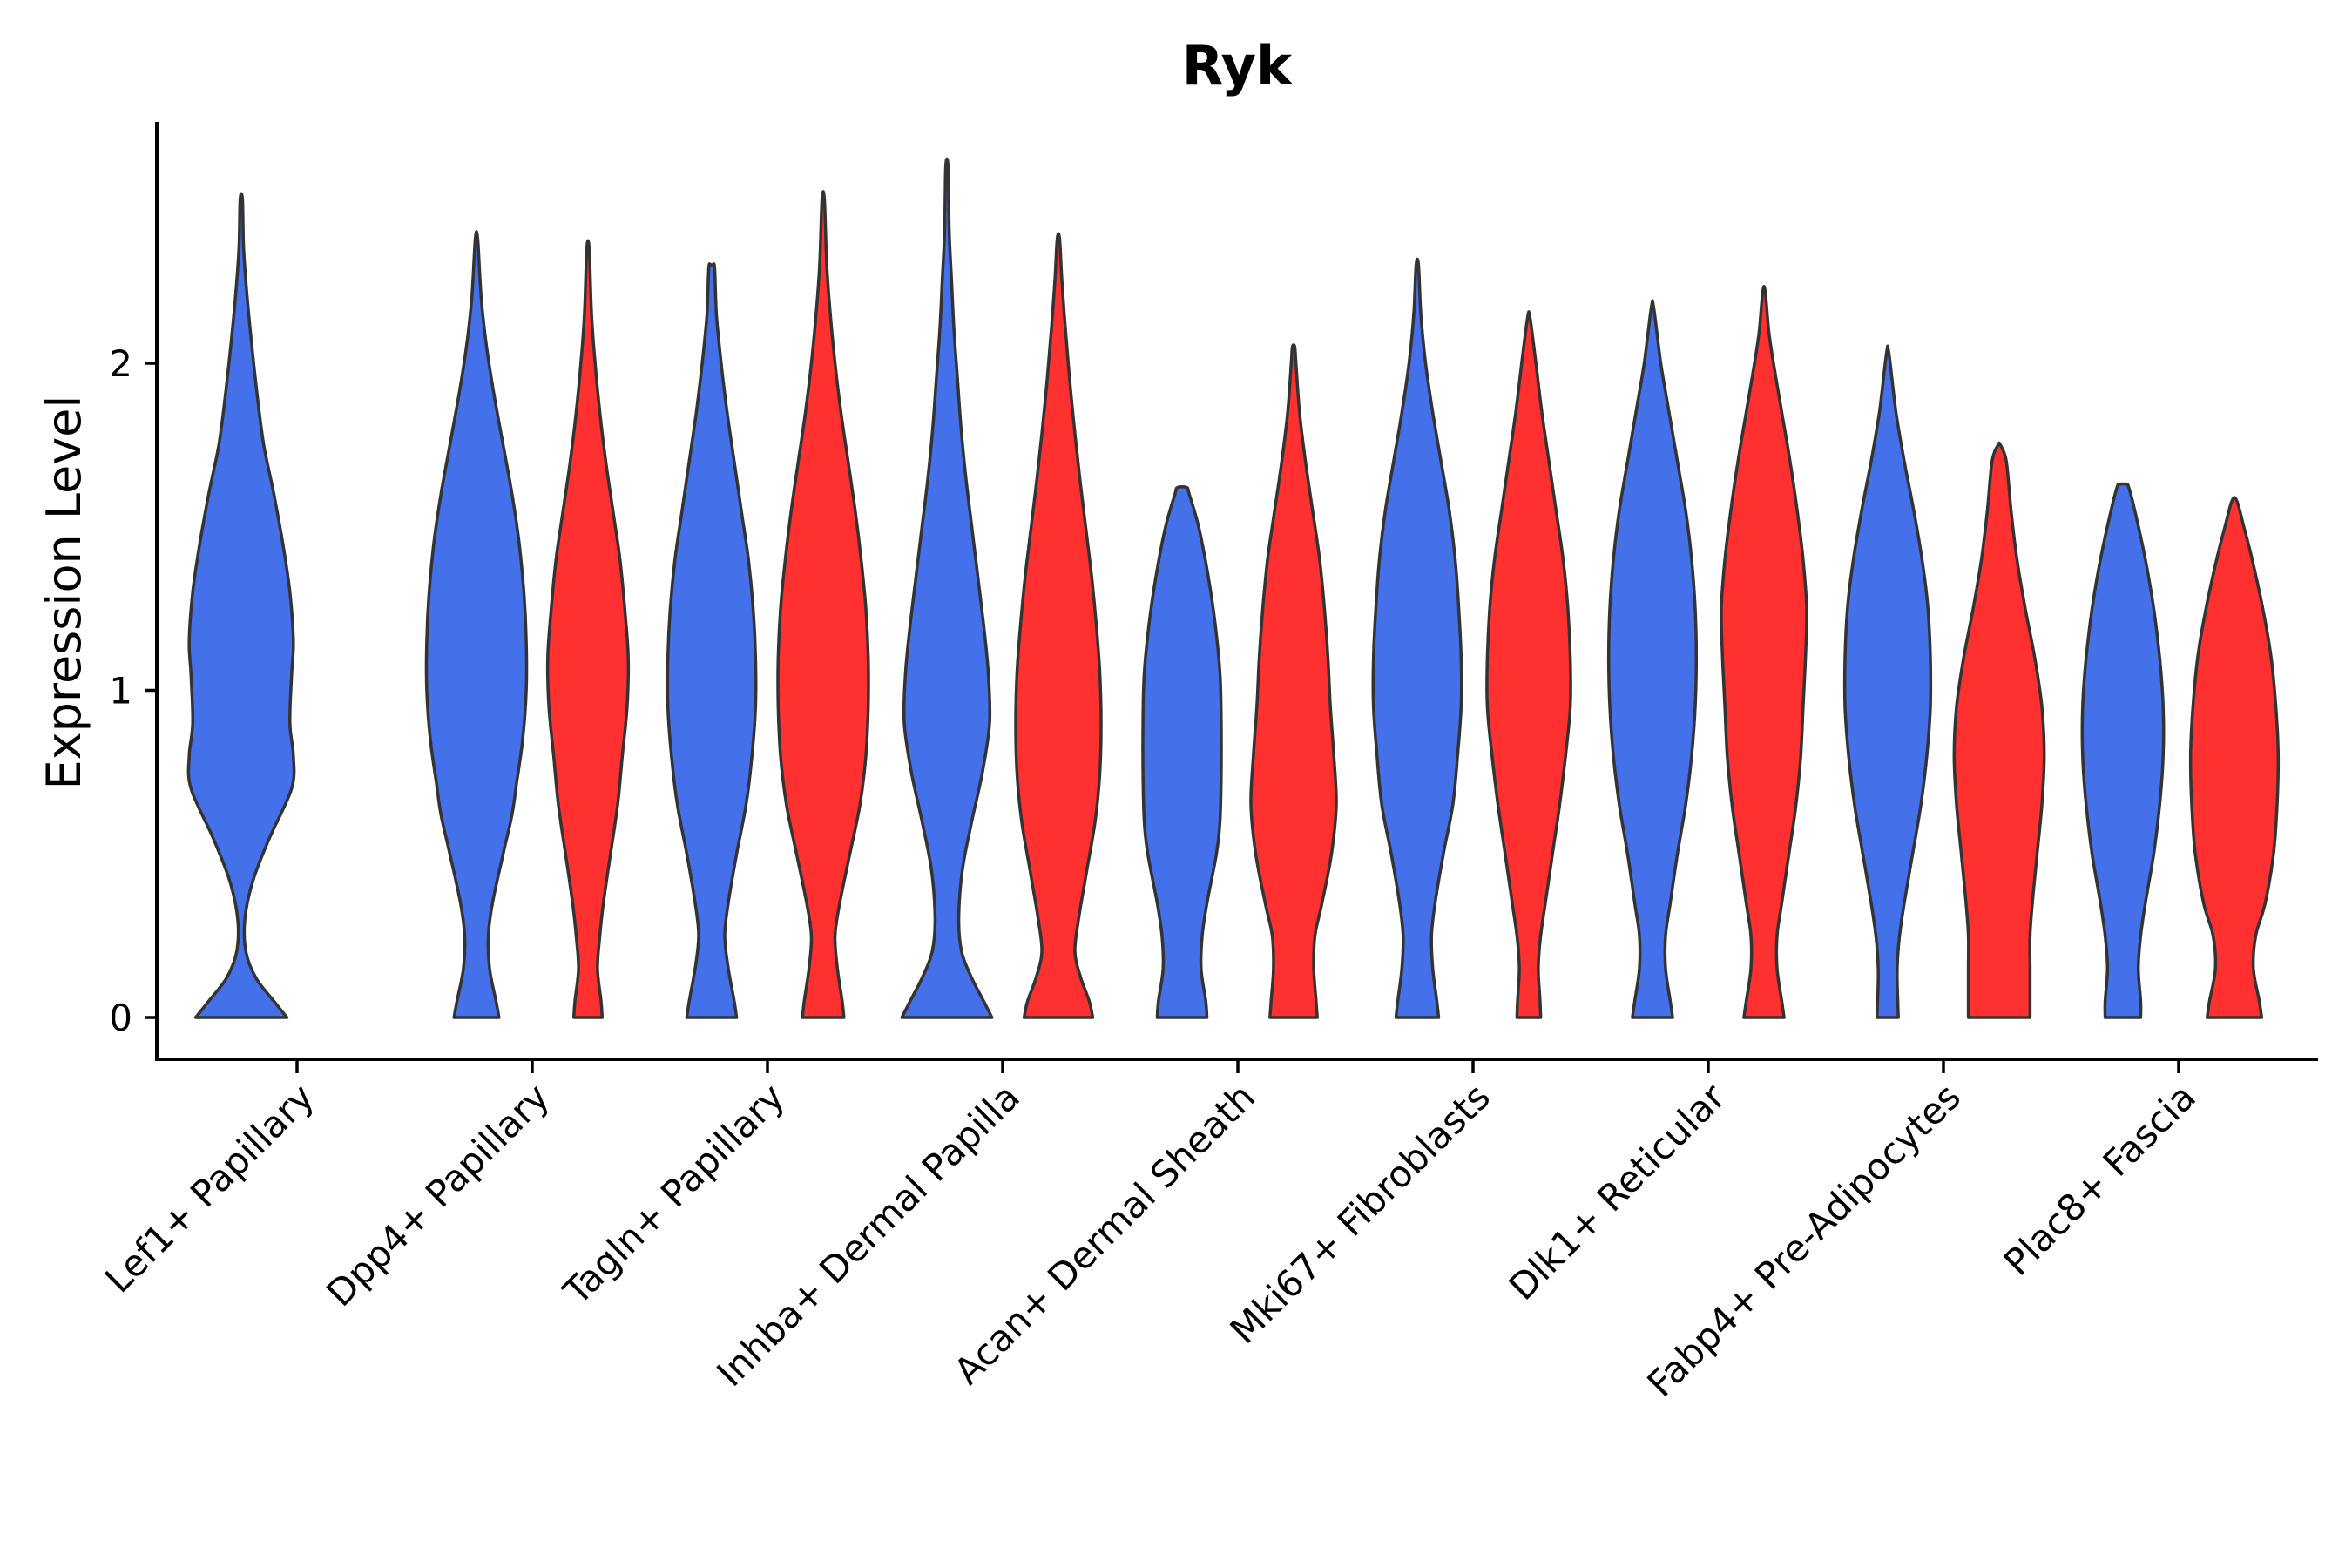 This screenshot has height=1568, width=2352. Describe the element at coordinates (1360, 1213) in the screenshot. I see `x-tick-label: Mki67+ Fibroblasts` at that location.